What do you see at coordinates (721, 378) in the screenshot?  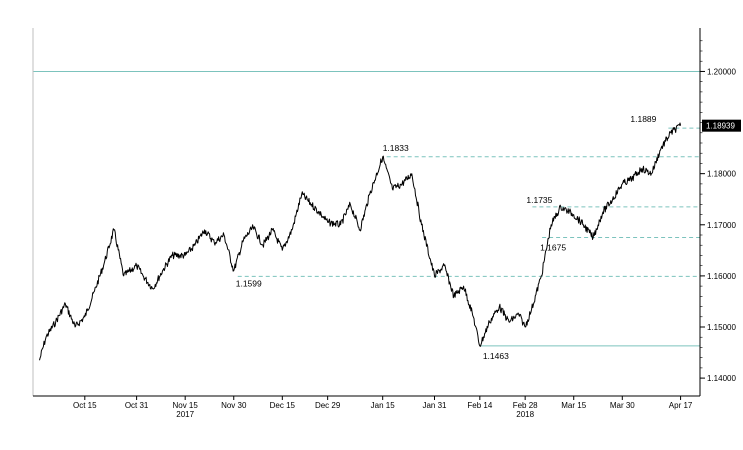 I see `y-tick-label: 1.14000` at bounding box center [721, 378].